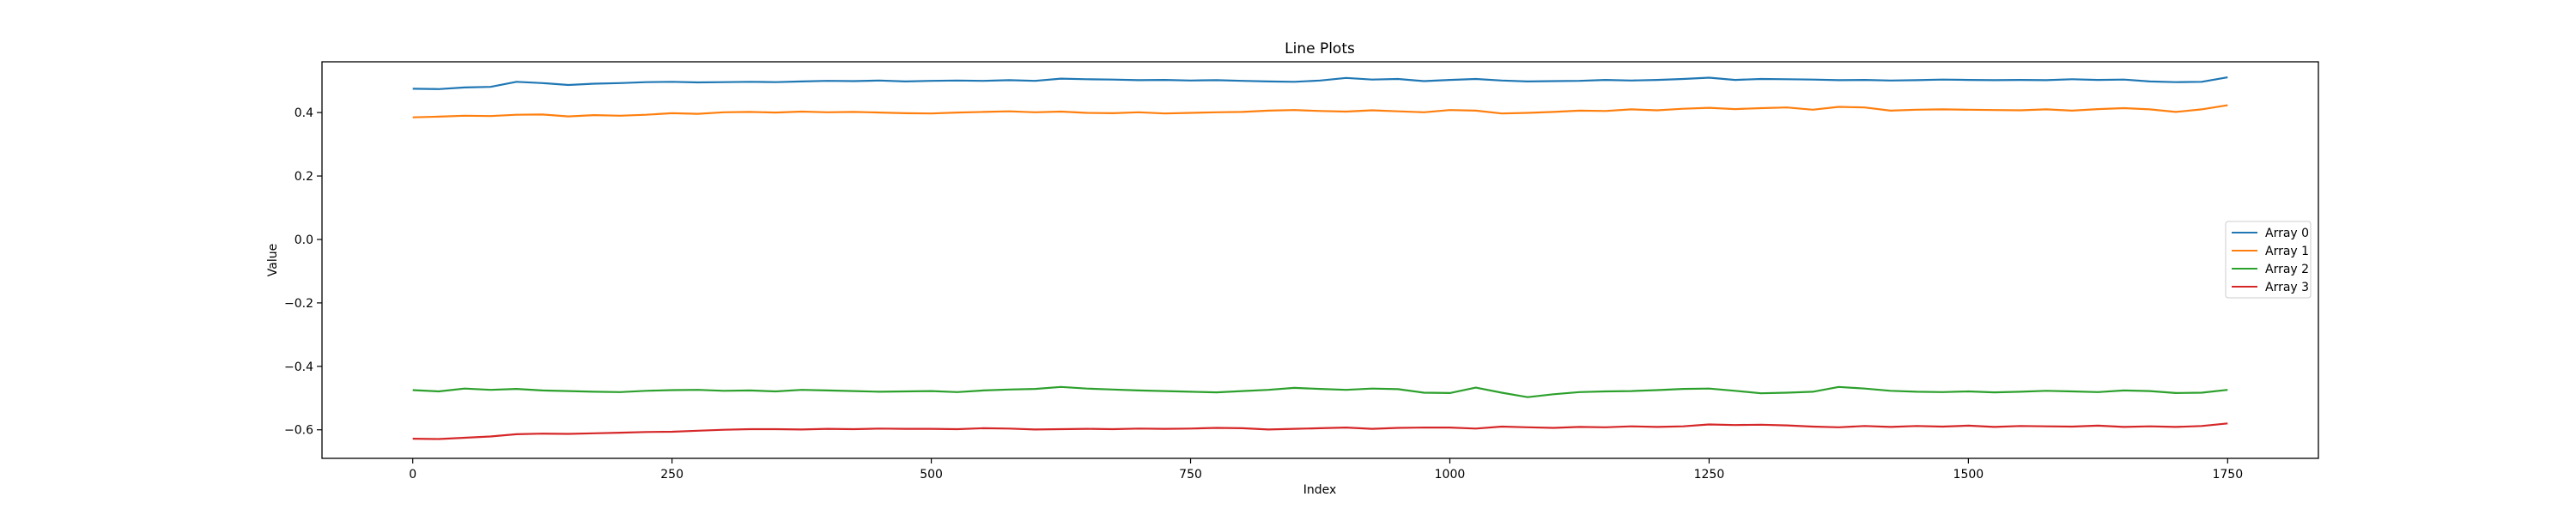  What do you see at coordinates (1320, 49) in the screenshot?
I see `chart-title: Line Plots` at bounding box center [1320, 49].